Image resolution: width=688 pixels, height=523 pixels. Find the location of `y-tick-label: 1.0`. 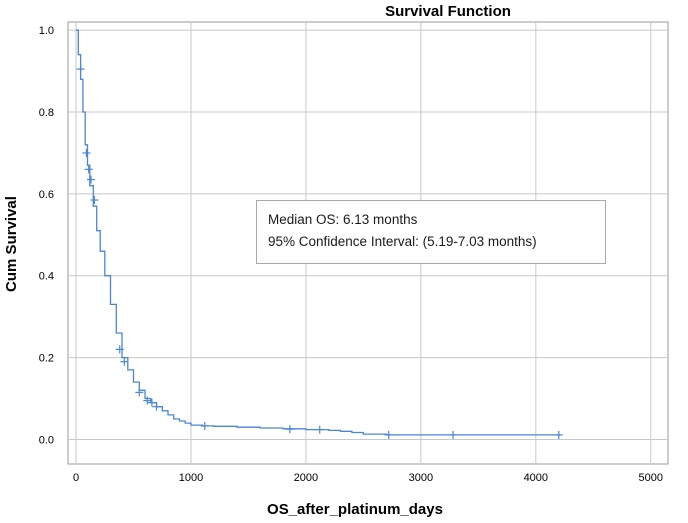

y-tick-label: 1.0 is located at coordinates (46, 31).